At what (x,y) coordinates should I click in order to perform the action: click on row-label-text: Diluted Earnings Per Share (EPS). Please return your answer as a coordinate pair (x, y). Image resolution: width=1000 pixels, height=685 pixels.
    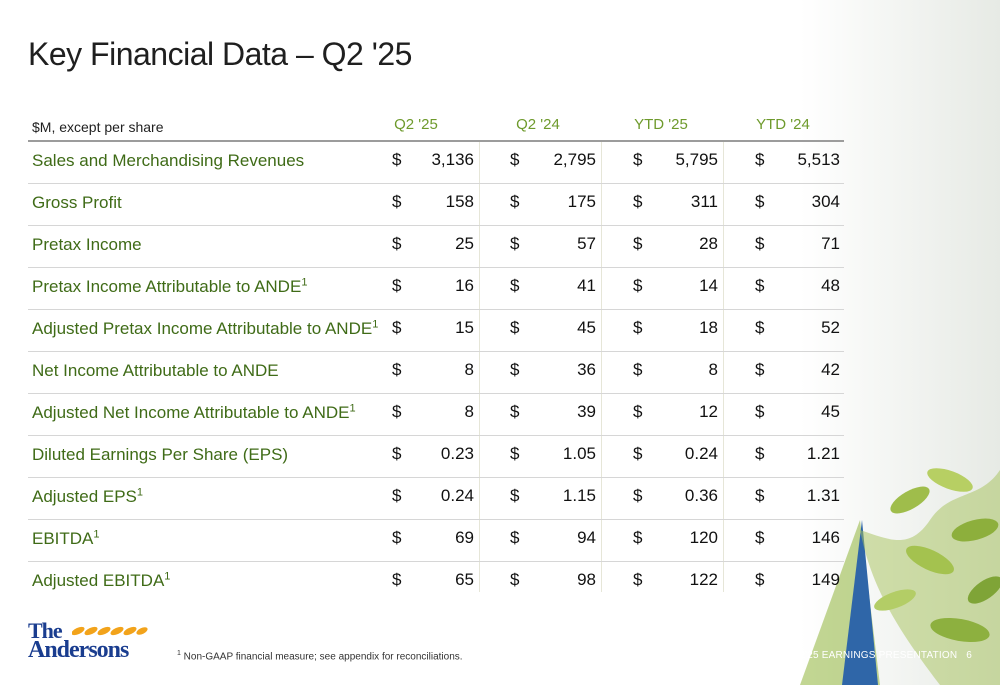
    Looking at the image, I should click on (160, 454).